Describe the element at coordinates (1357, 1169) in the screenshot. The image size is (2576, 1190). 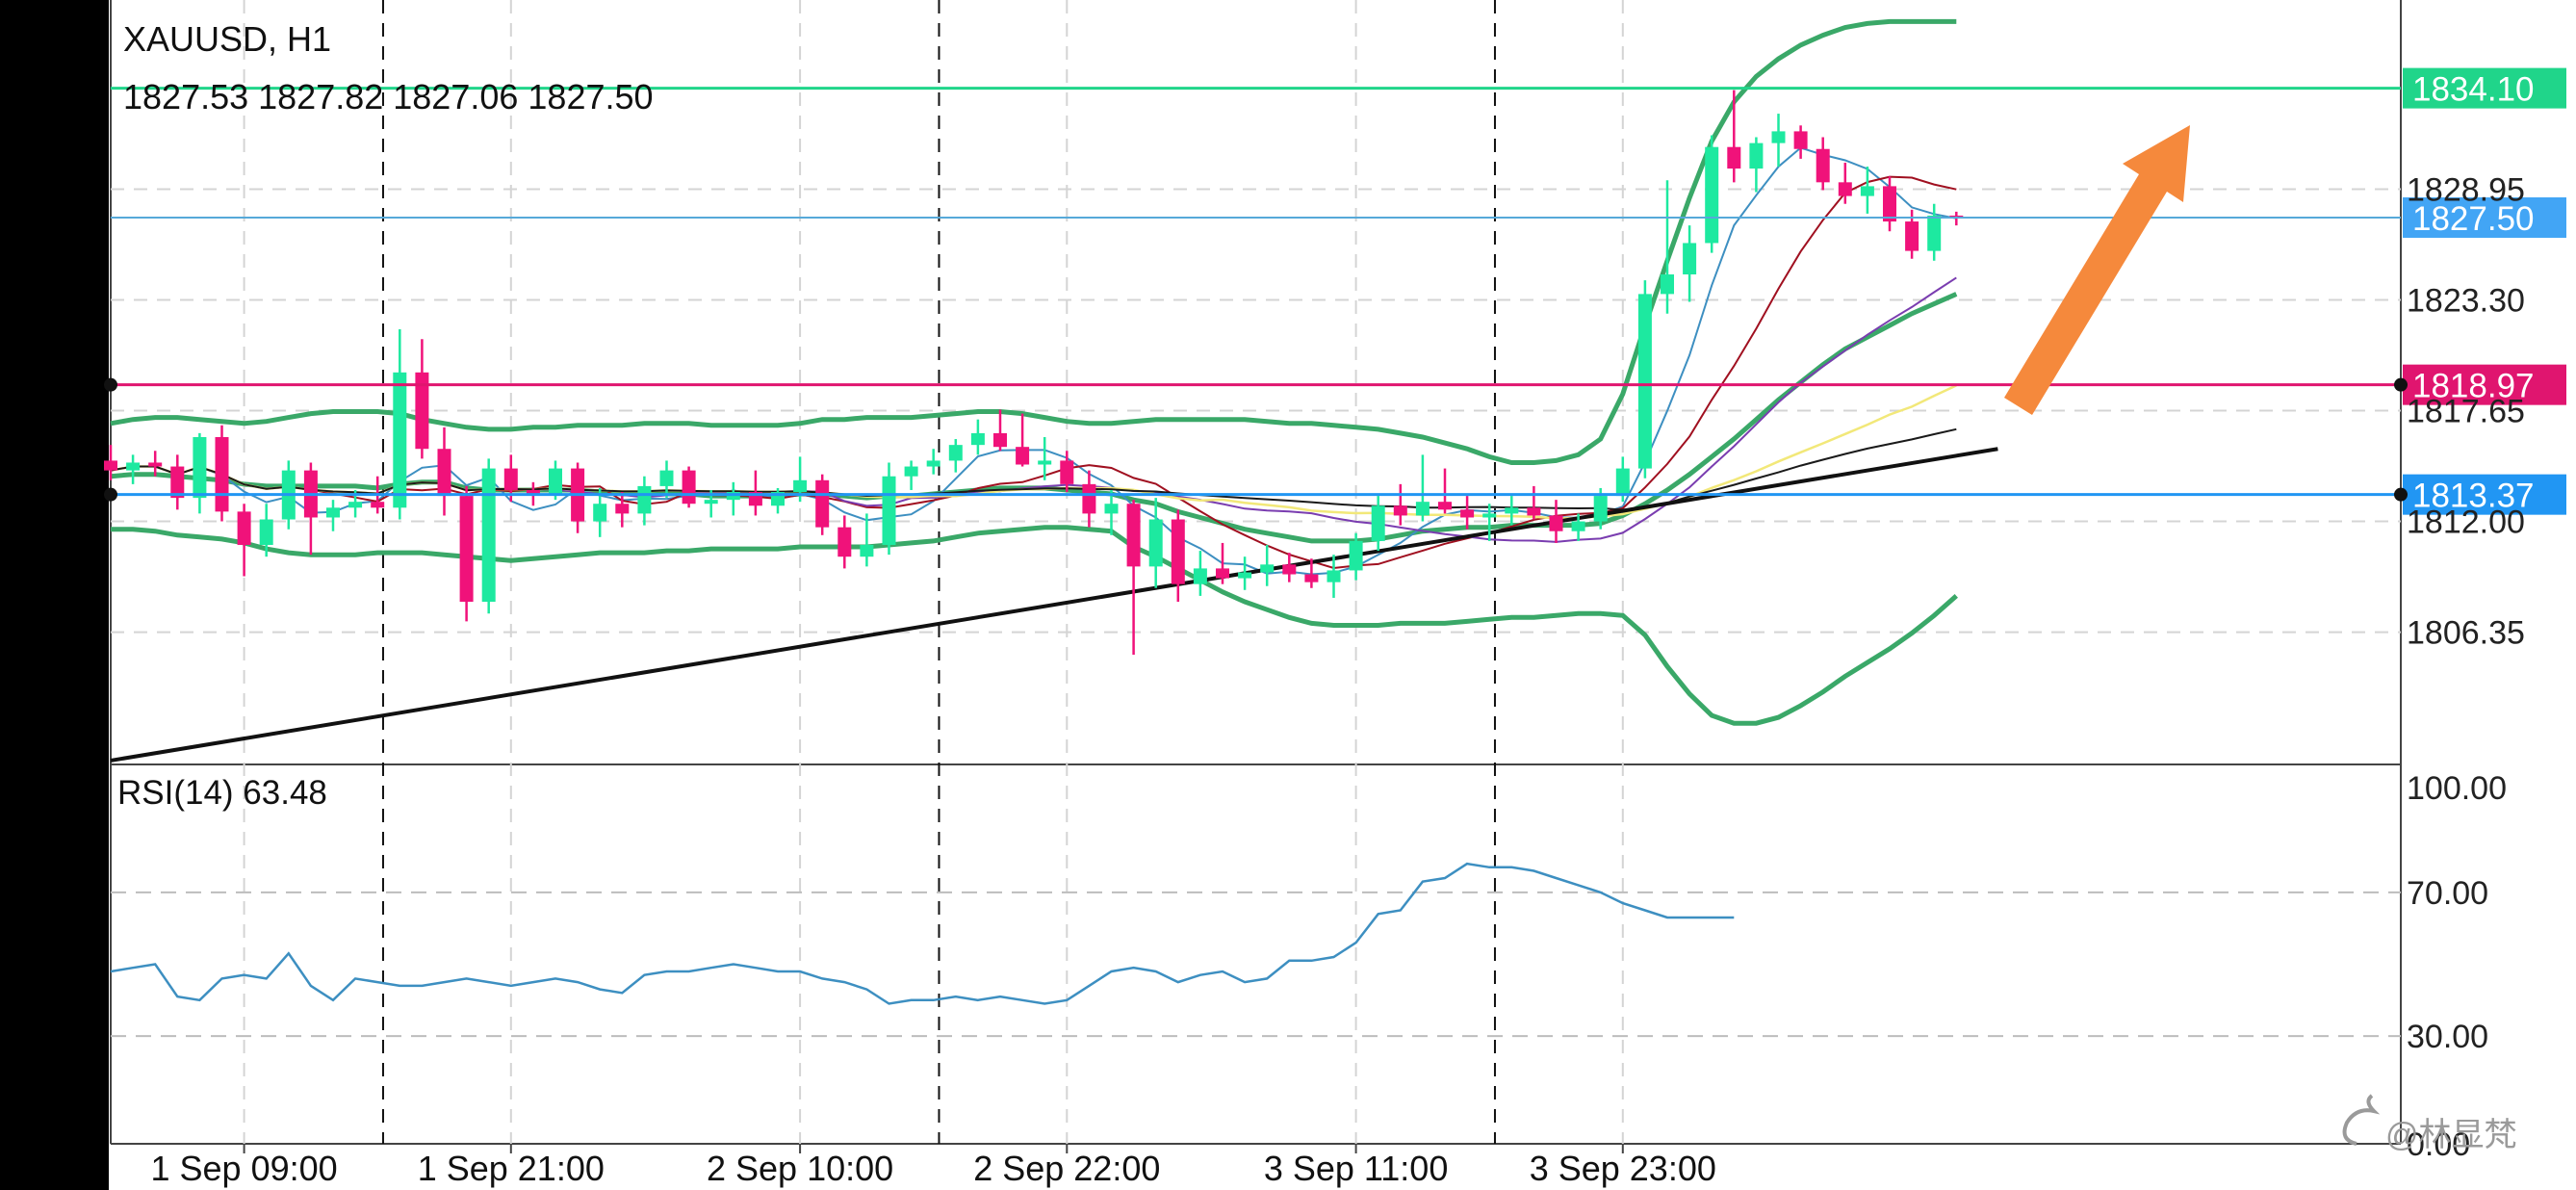
I see `time-tick-label: 3 Sep 11:00` at that location.